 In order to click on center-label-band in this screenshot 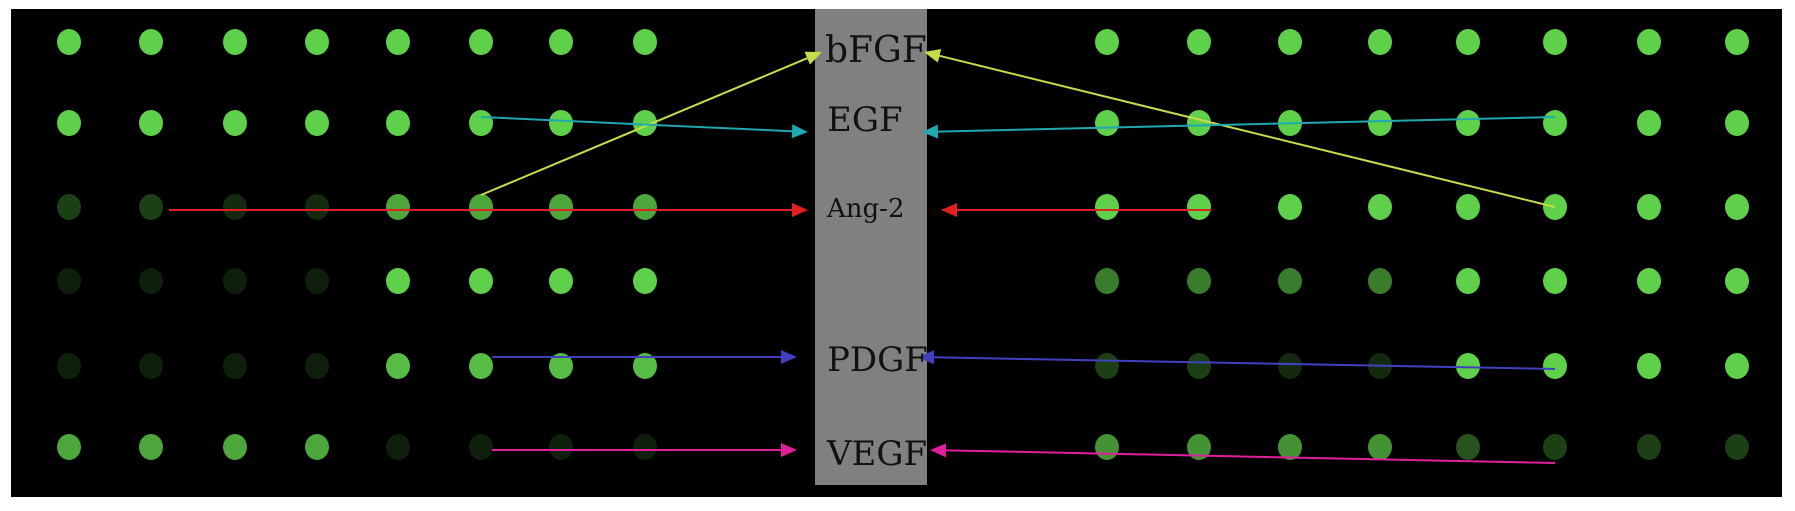, I will do `click(871, 247)`.